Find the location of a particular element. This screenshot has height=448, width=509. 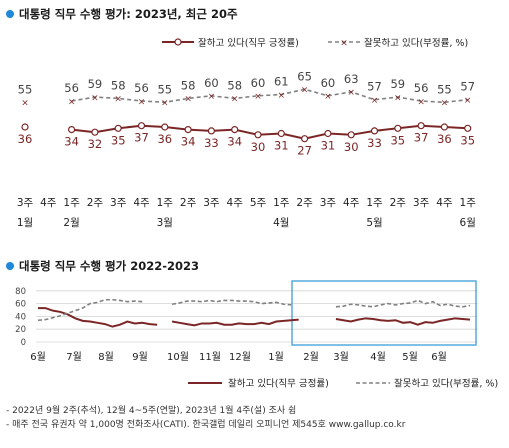

x-month-label: 11월 is located at coordinates (210, 357).